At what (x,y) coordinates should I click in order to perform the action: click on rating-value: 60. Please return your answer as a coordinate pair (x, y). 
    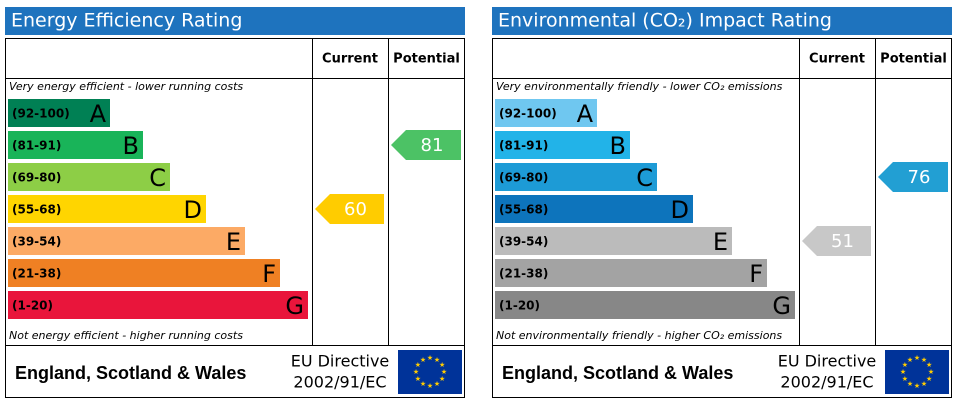
    Looking at the image, I should click on (355, 209).